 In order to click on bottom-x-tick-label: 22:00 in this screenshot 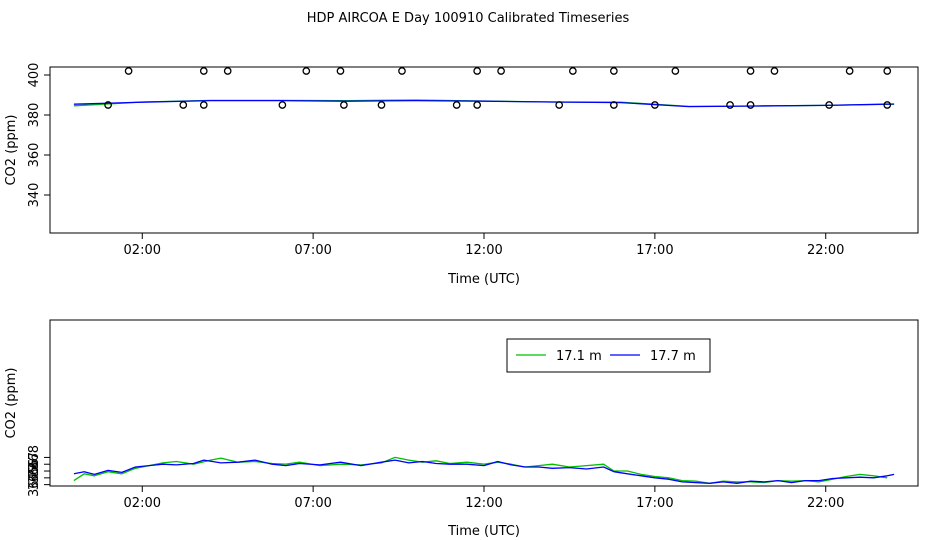, I will do `click(825, 503)`.